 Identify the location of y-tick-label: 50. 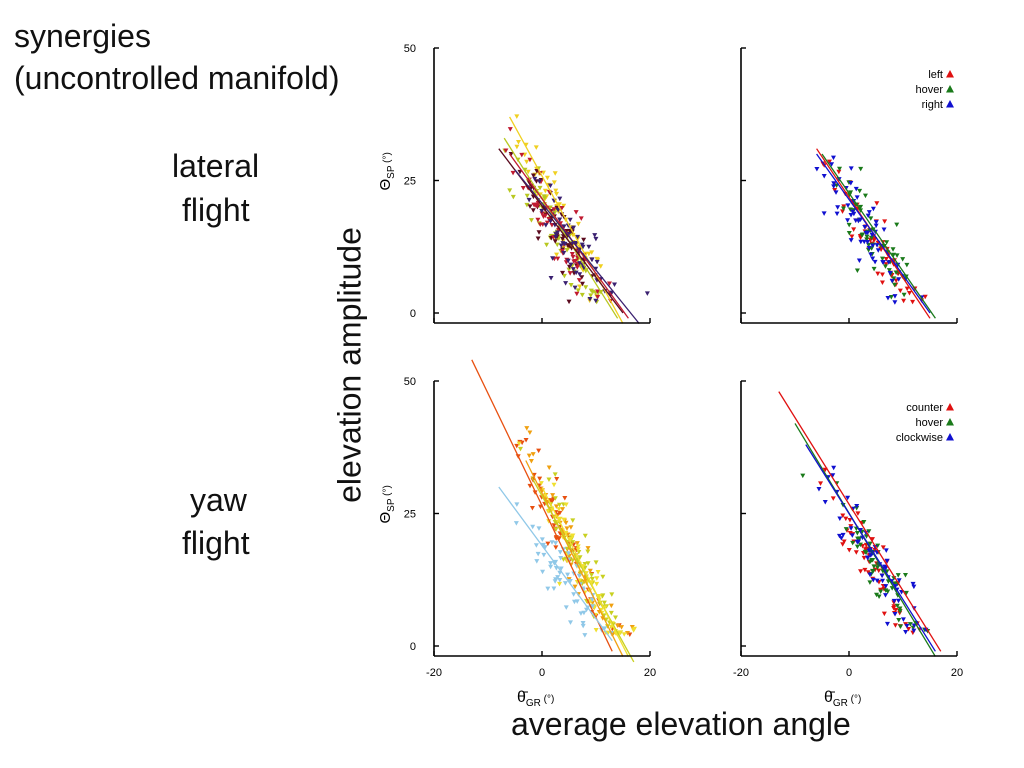
(410, 49).